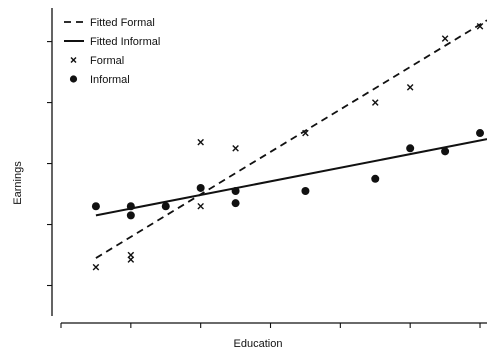 This screenshot has height=351, width=487. Describe the element at coordinates (18, 183) in the screenshot. I see `y-axis-label: Earnings` at that location.